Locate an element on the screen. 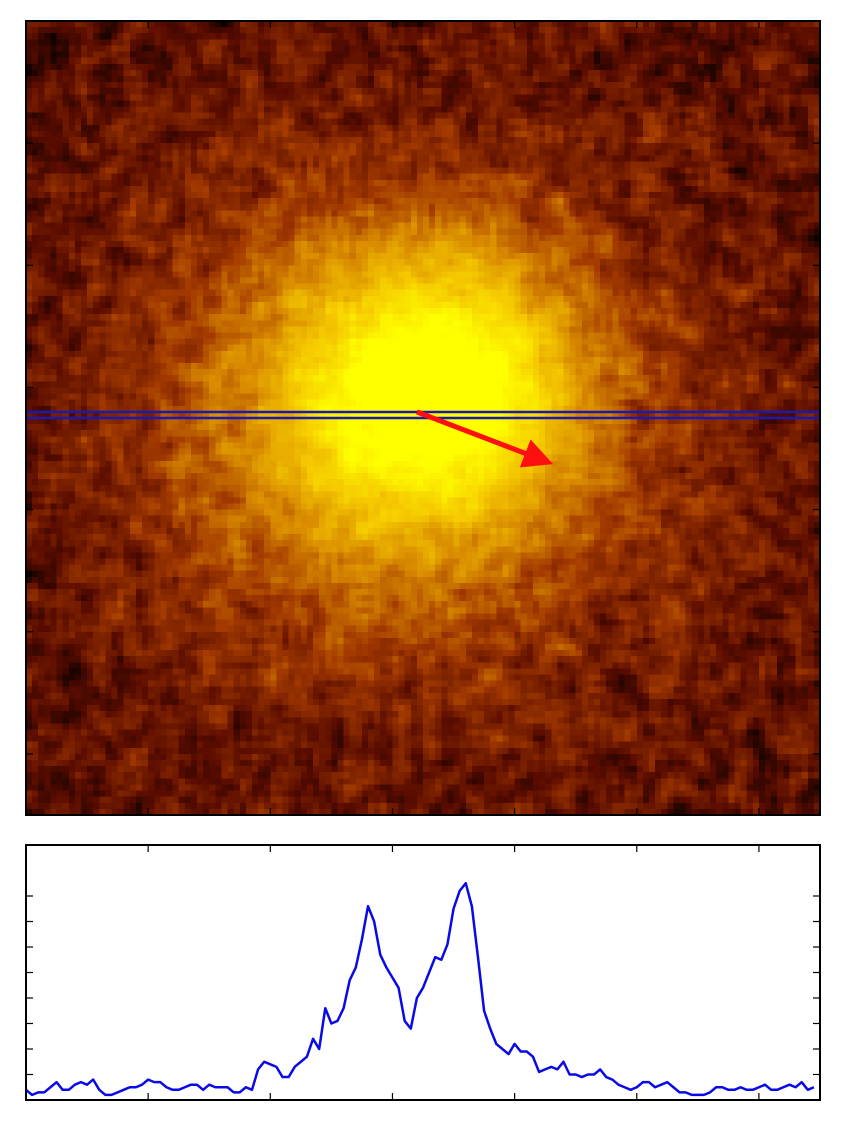 This screenshot has height=1125, width=843. direction-arrow is located at coordinates (484, 438).